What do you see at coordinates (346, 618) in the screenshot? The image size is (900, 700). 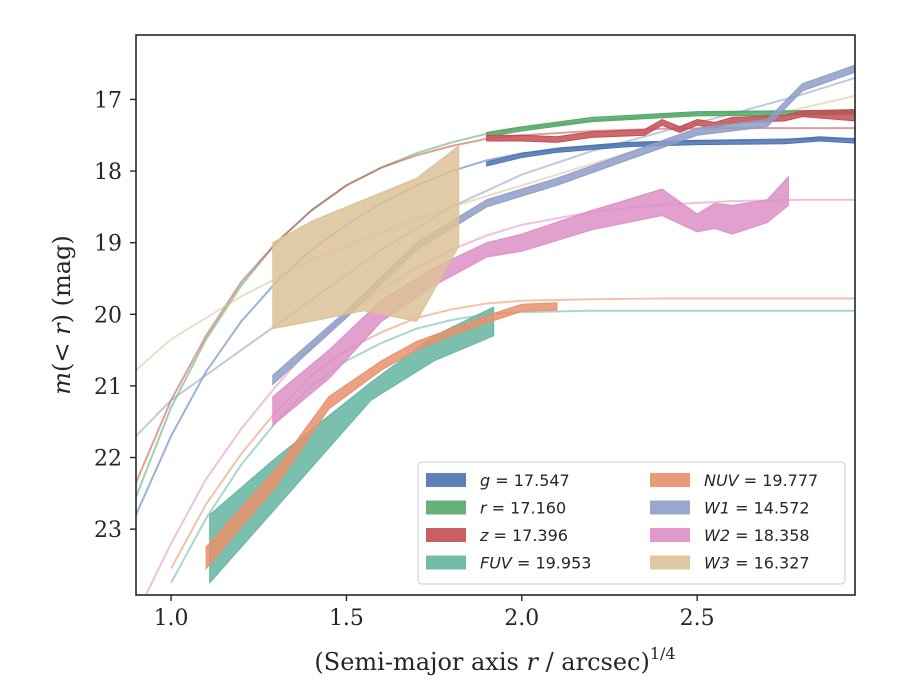 I see `x-tick-label: 1.5` at bounding box center [346, 618].